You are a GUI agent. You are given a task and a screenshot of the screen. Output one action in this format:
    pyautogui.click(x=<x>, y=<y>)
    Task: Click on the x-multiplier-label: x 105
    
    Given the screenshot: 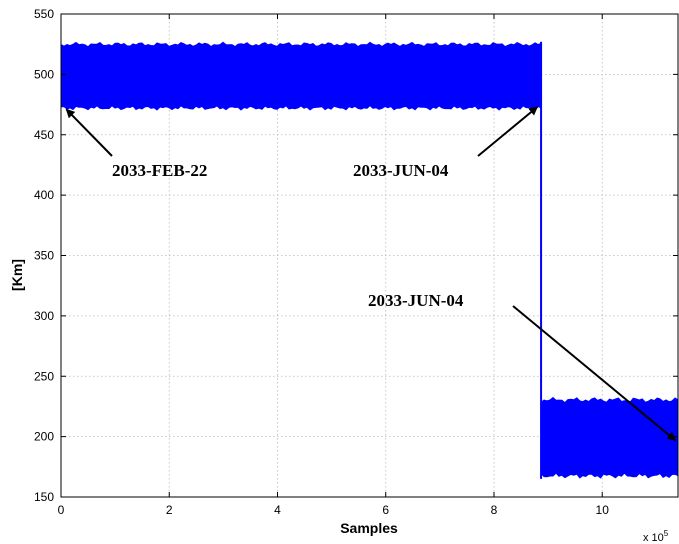 What is the action you would take?
    pyautogui.click(x=656, y=536)
    